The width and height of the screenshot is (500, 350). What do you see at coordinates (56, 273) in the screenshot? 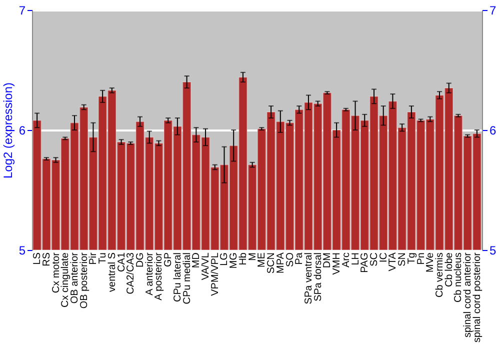
I see `x-tick-label: Cx motor` at bounding box center [56, 273].